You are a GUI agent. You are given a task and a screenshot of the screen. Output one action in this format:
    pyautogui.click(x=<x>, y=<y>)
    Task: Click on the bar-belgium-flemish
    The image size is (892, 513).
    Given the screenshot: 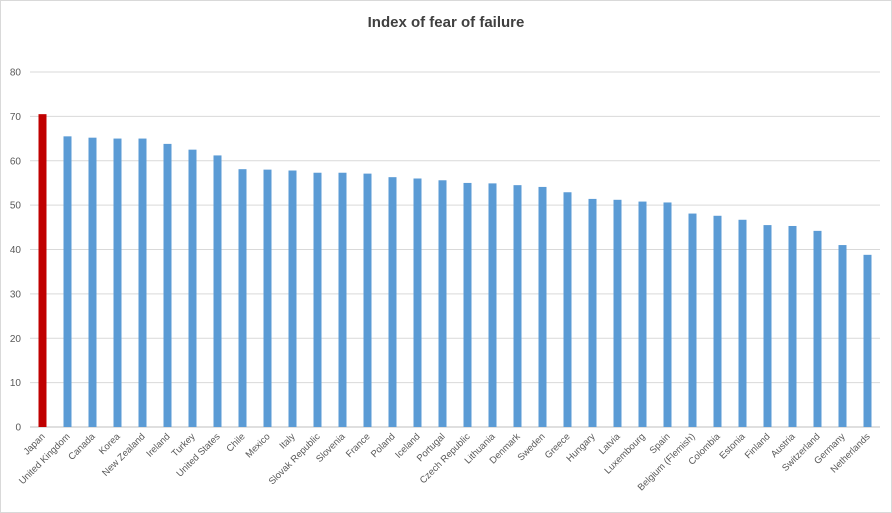 What is the action you would take?
    pyautogui.click(x=692, y=320)
    